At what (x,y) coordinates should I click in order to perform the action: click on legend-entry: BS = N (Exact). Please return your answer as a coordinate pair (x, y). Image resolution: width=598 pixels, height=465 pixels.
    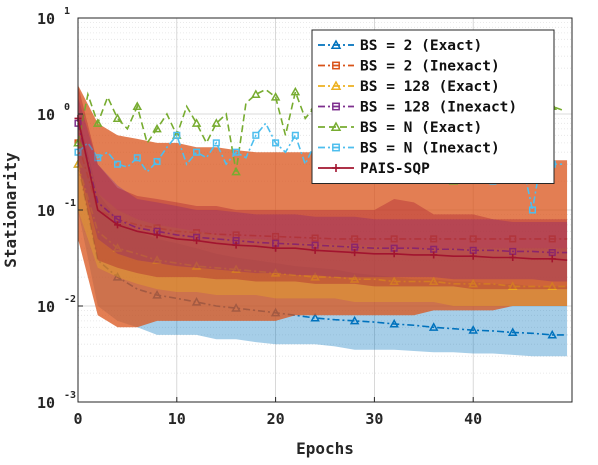
    Looking at the image, I should click on (400, 128).